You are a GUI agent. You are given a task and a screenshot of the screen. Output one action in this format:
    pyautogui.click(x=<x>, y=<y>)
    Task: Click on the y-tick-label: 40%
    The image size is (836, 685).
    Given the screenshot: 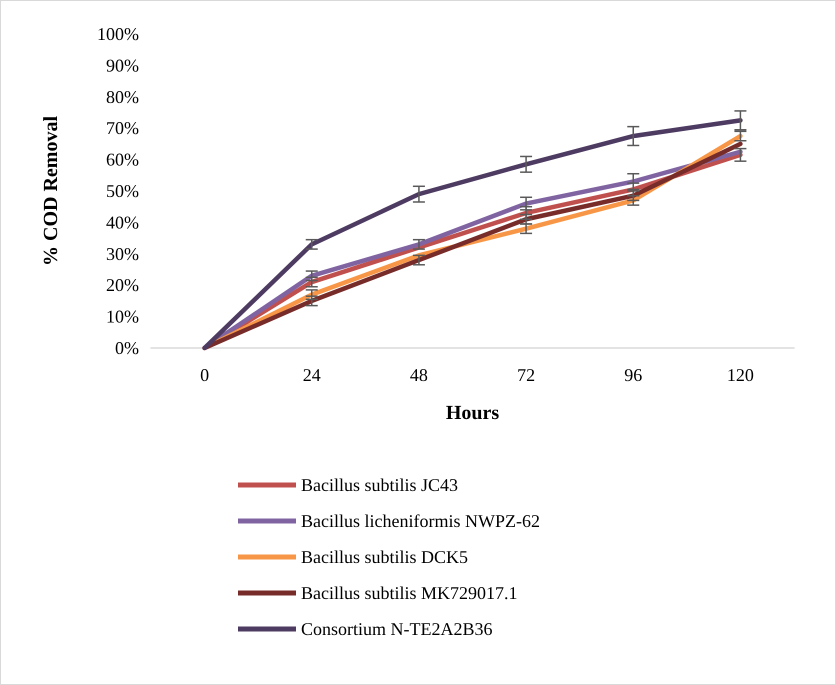 What is the action you would take?
    pyautogui.click(x=122, y=222)
    